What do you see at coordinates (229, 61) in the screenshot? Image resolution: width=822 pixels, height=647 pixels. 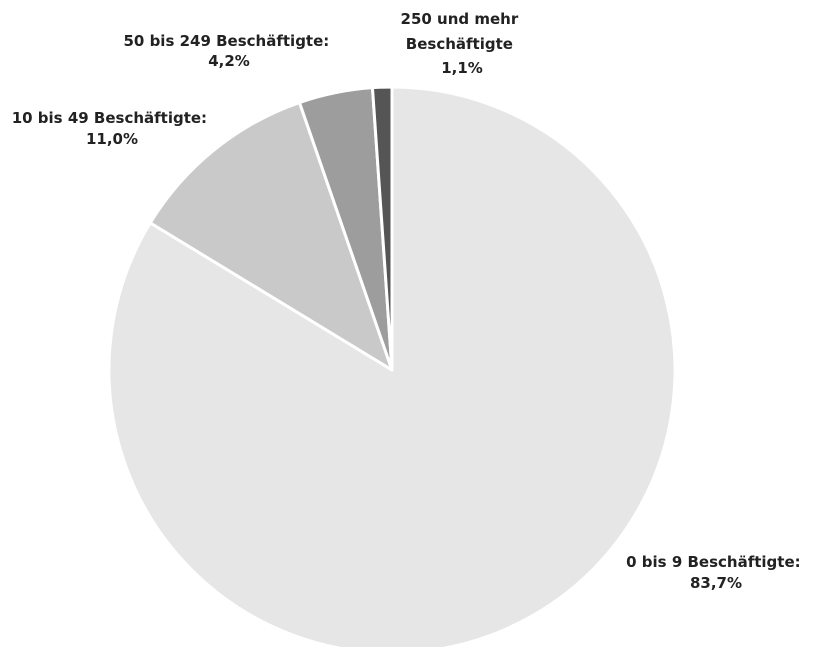 I see `slice-label-50-249-value: 4,2%` at bounding box center [229, 61].